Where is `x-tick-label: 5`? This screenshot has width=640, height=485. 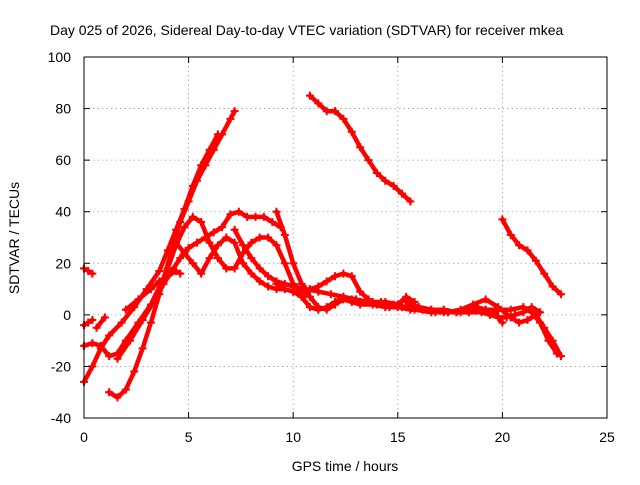
x-tick-label: 5 is located at coordinates (189, 437).